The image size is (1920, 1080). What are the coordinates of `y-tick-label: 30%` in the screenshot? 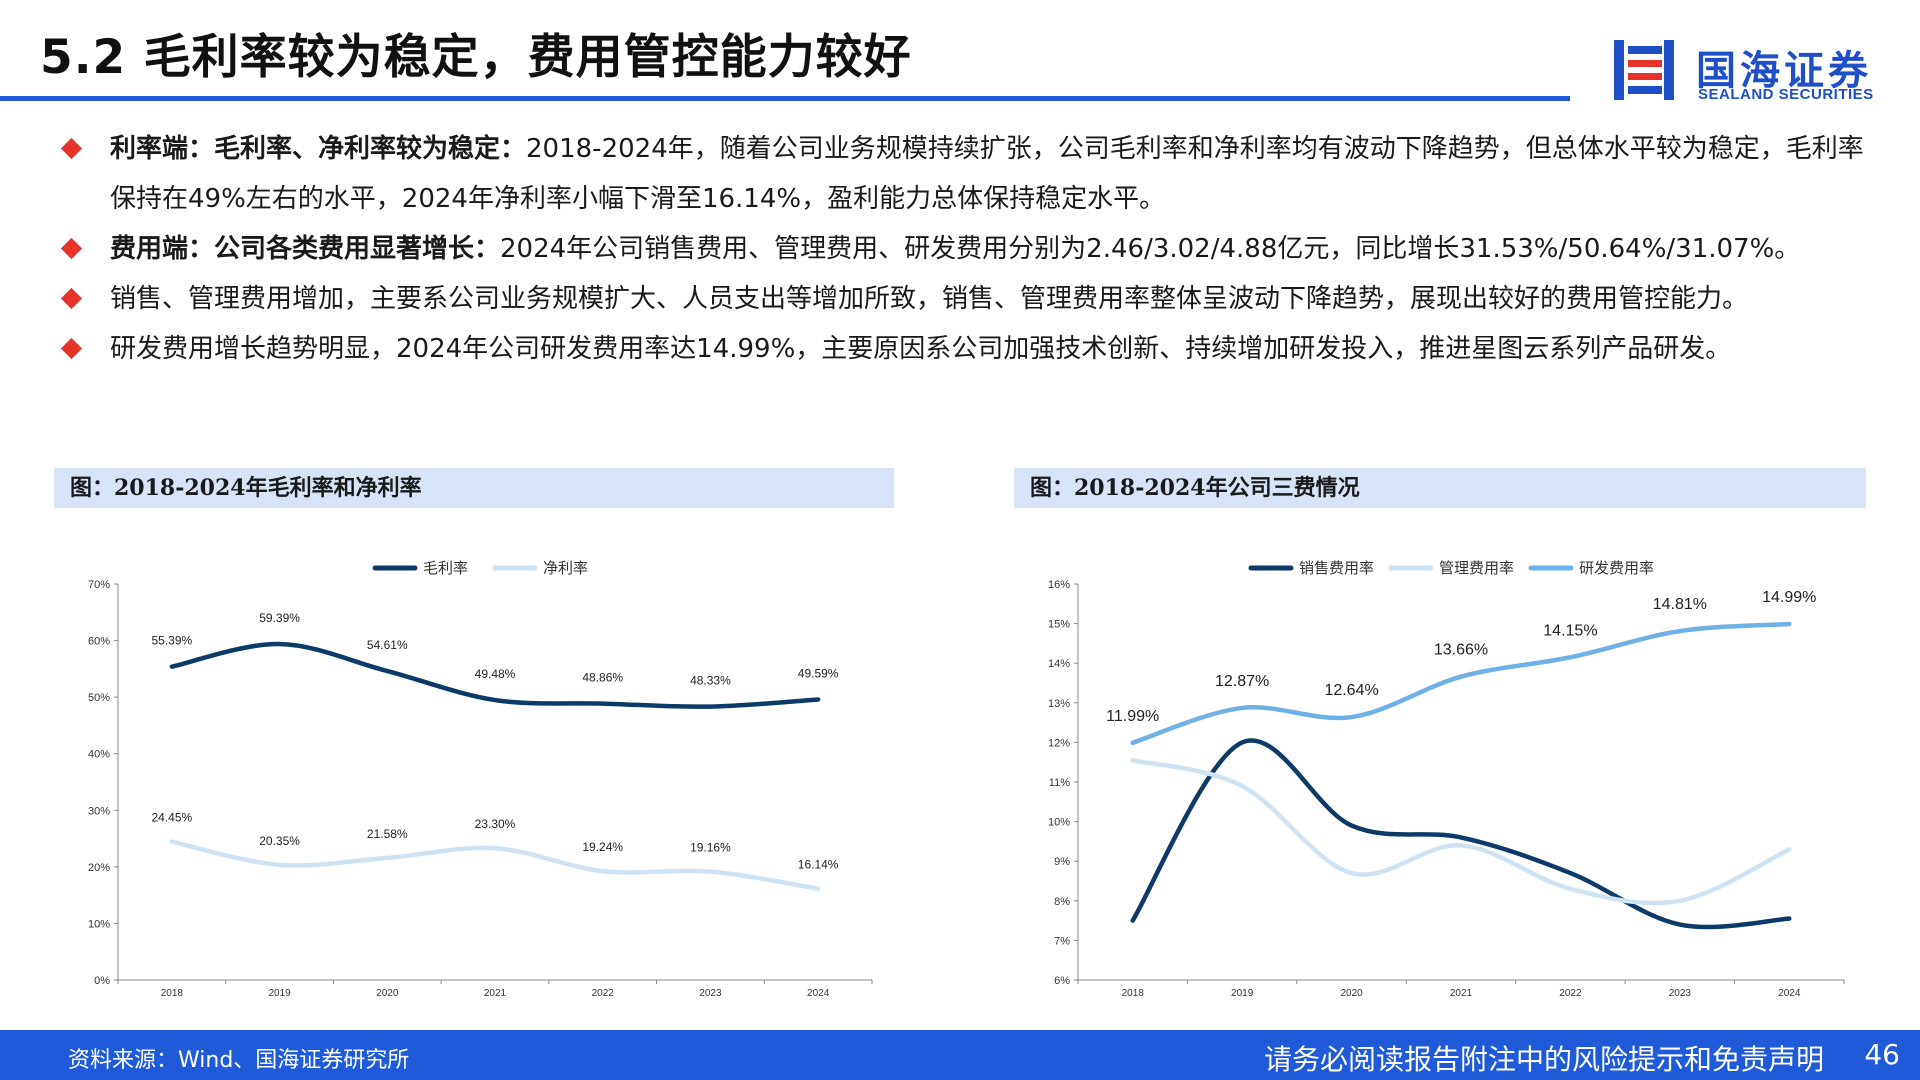 It's located at (99, 811).